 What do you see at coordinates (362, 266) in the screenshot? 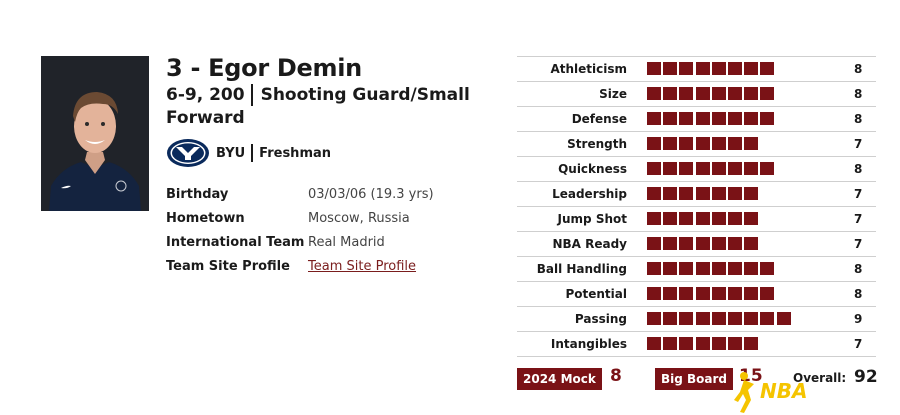
I see `team-site-profile-link: Team Site Profile` at bounding box center [362, 266].